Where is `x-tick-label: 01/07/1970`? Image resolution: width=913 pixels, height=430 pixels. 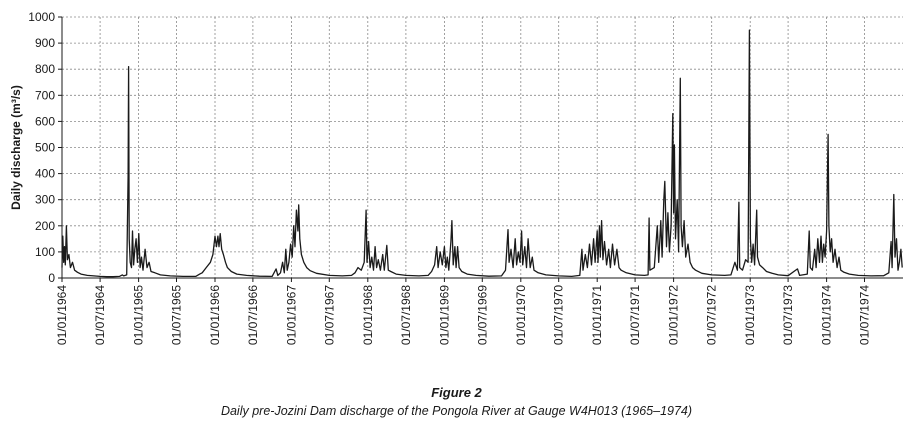 x-tick-label: 01/07/1970 is located at coordinates (559, 315).